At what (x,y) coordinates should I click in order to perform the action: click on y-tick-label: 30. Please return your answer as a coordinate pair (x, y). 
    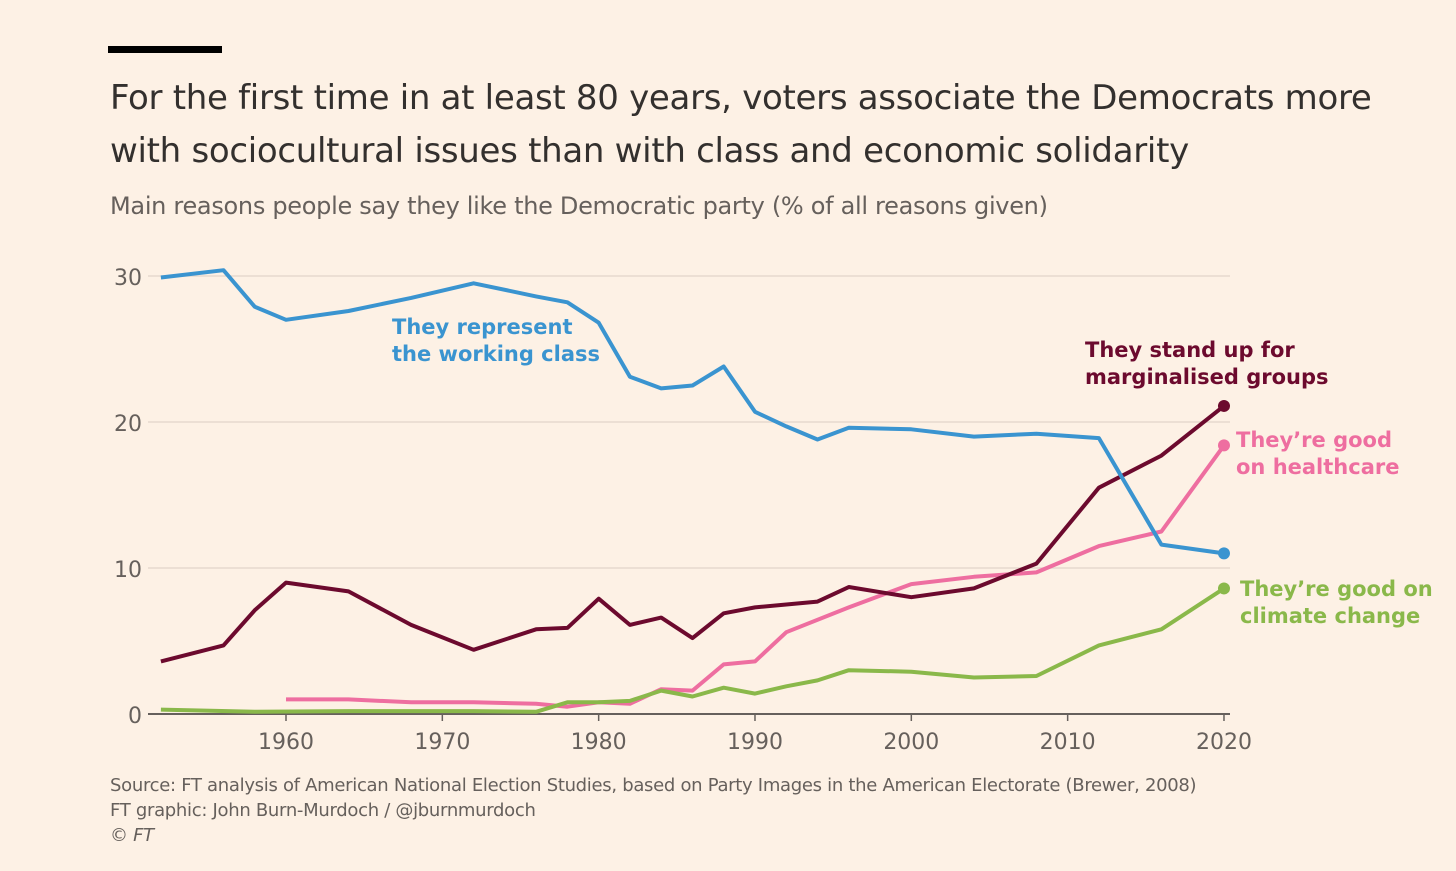
    Looking at the image, I should click on (128, 278).